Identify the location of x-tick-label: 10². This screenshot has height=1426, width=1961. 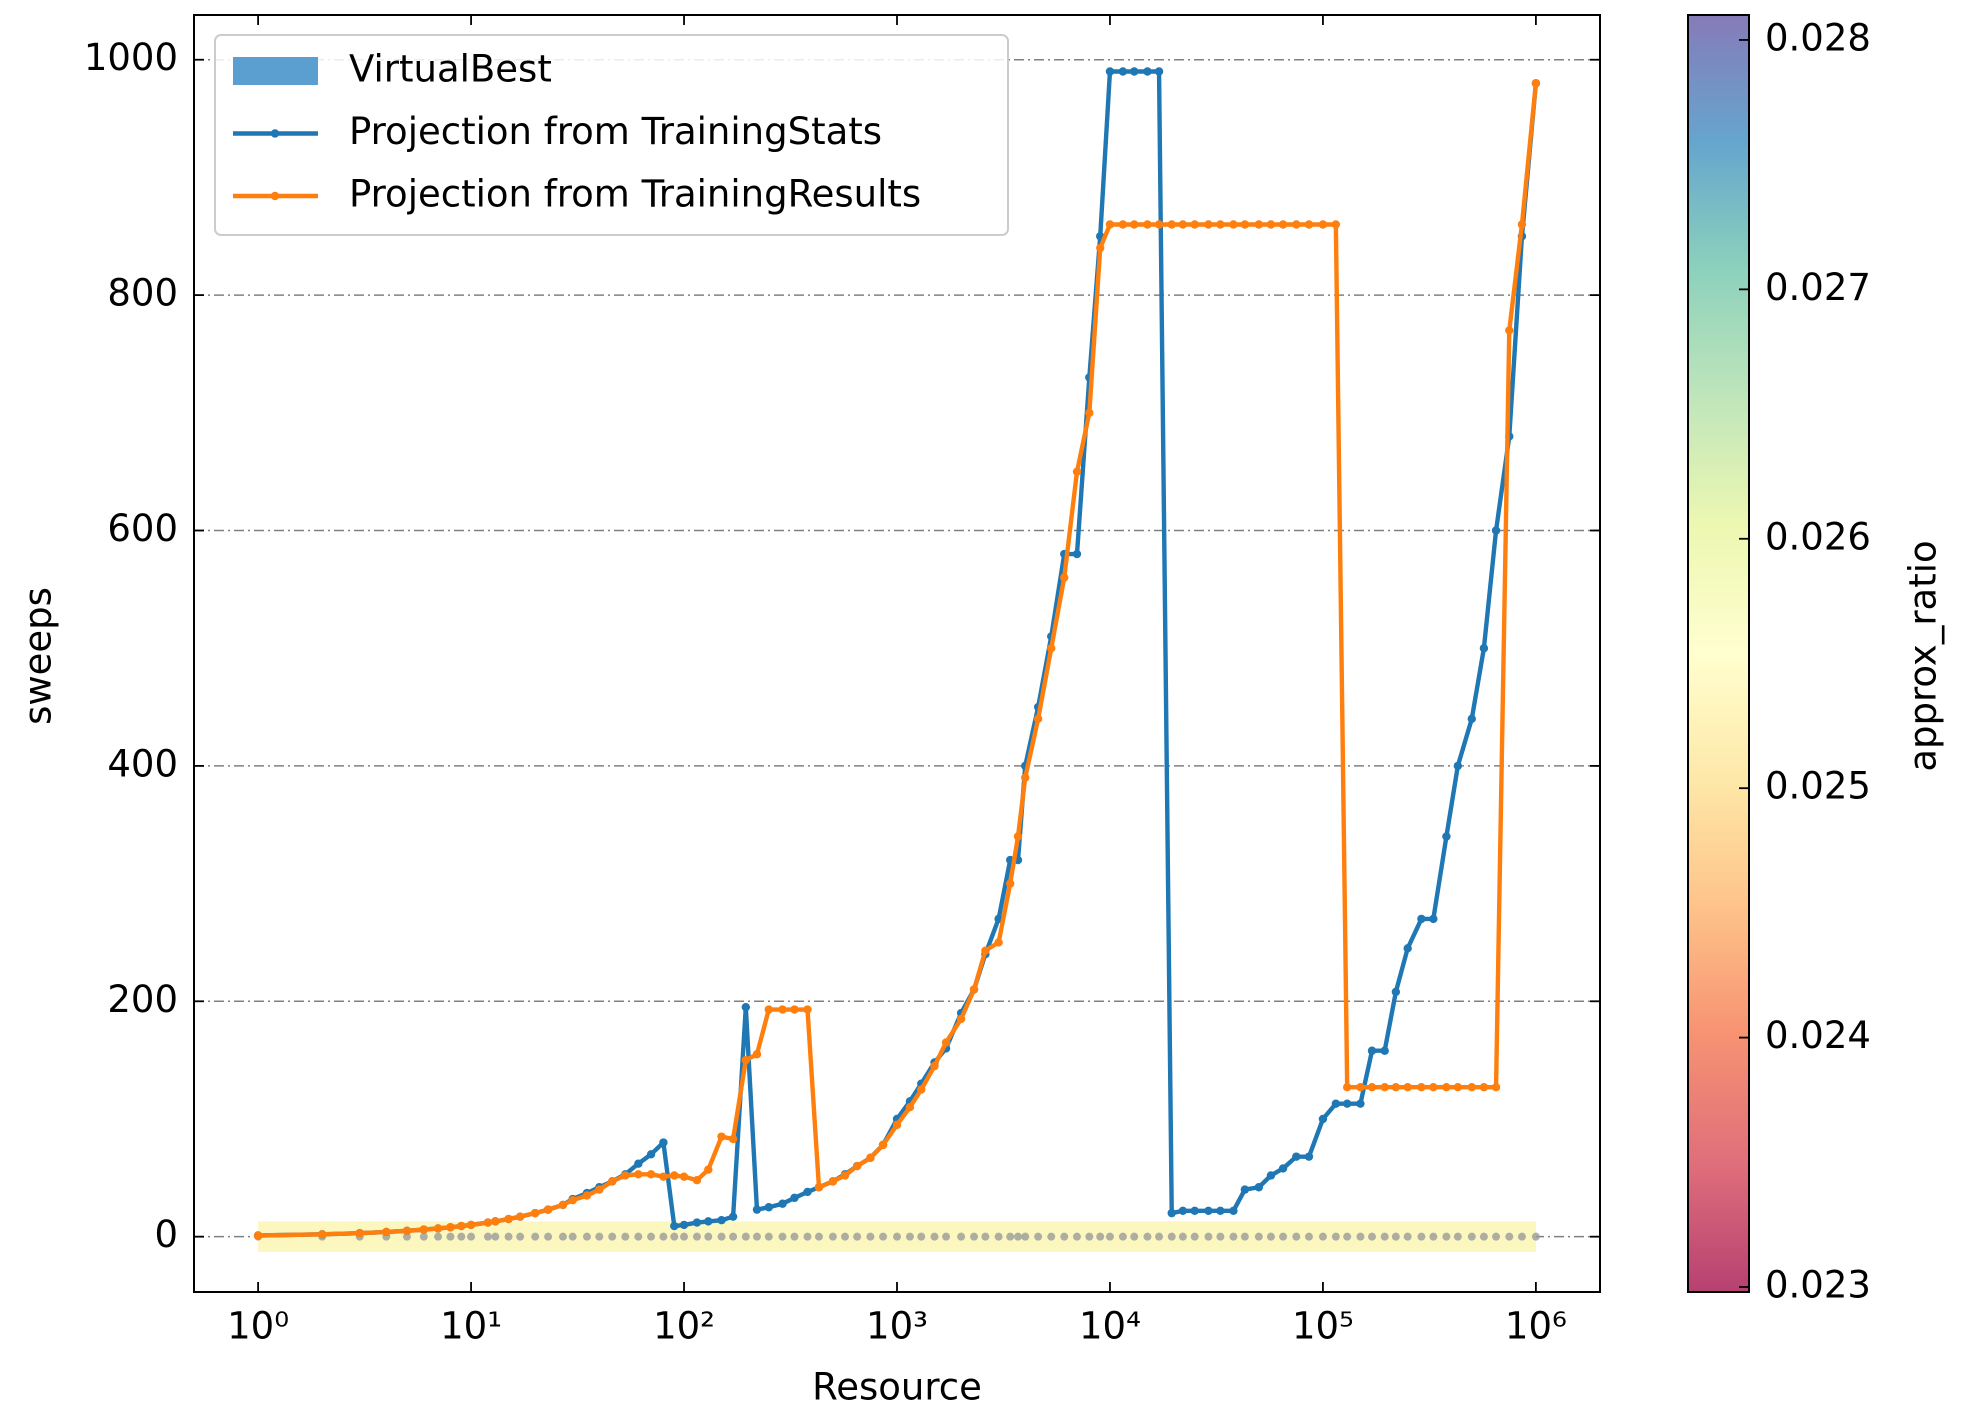
(684, 1326).